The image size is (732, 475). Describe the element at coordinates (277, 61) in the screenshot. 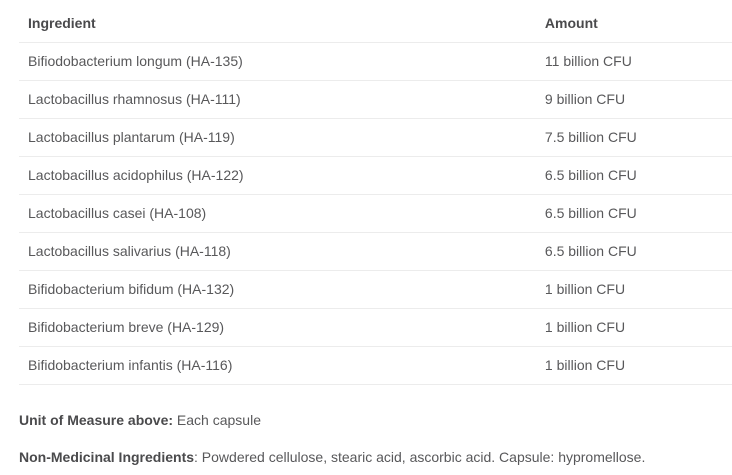

I see `ingredient-cell: Bifiodobacterium longum (HA-135)` at that location.